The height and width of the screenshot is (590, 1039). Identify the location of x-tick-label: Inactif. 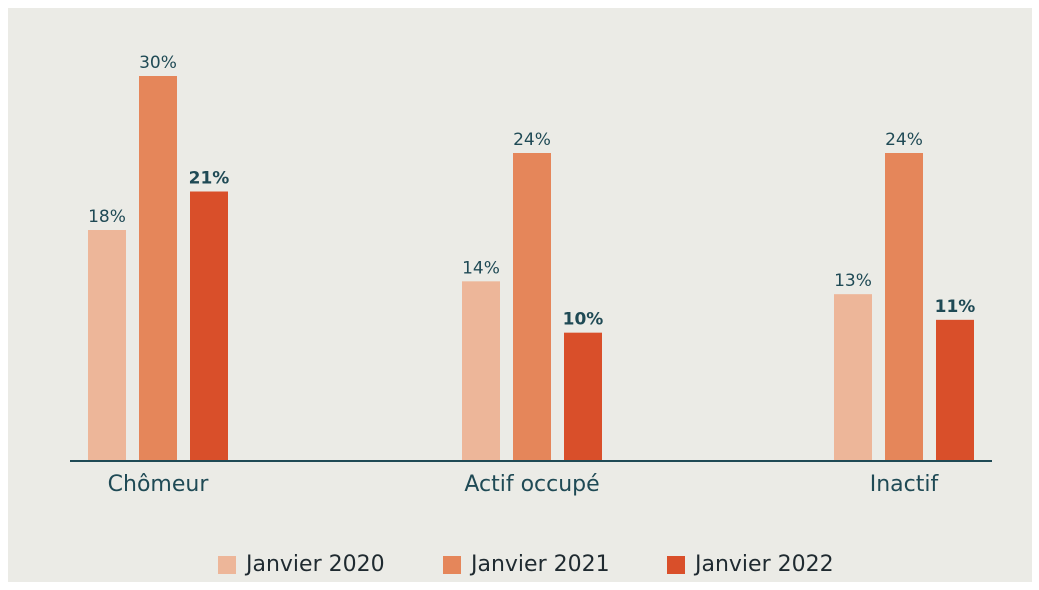
(905, 484).